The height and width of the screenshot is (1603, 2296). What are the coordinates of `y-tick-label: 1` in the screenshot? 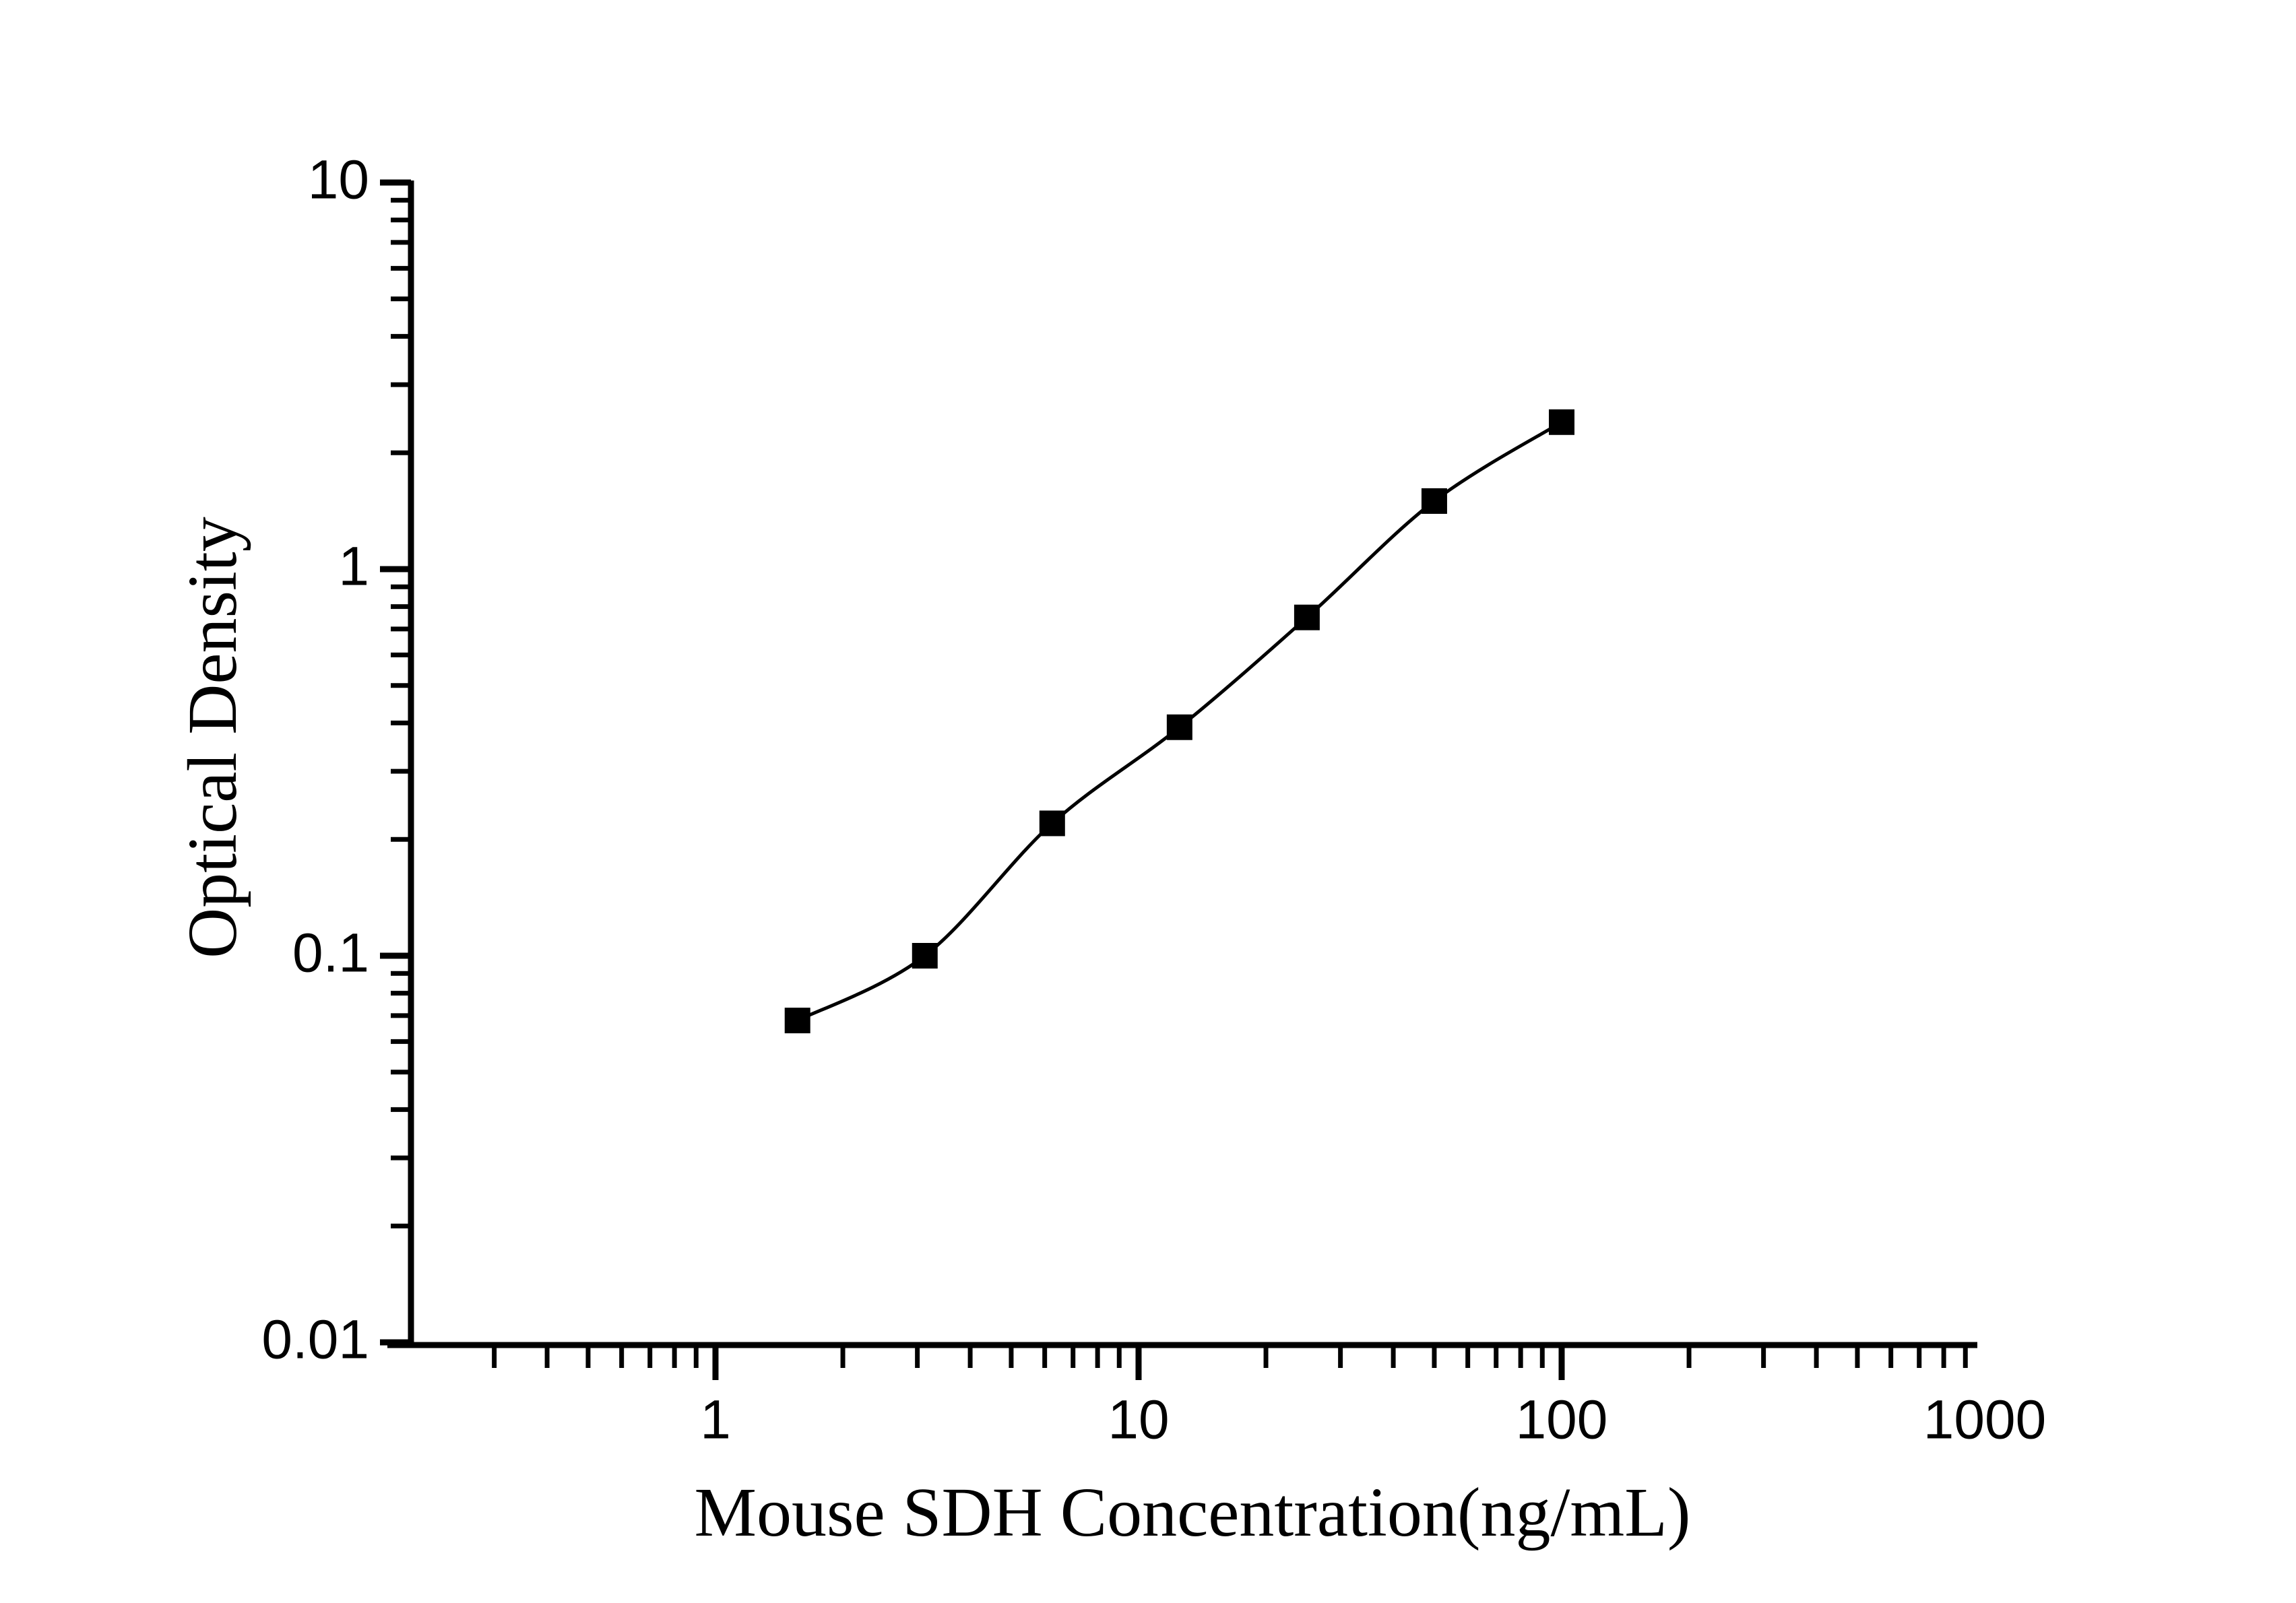 It's located at (353, 566).